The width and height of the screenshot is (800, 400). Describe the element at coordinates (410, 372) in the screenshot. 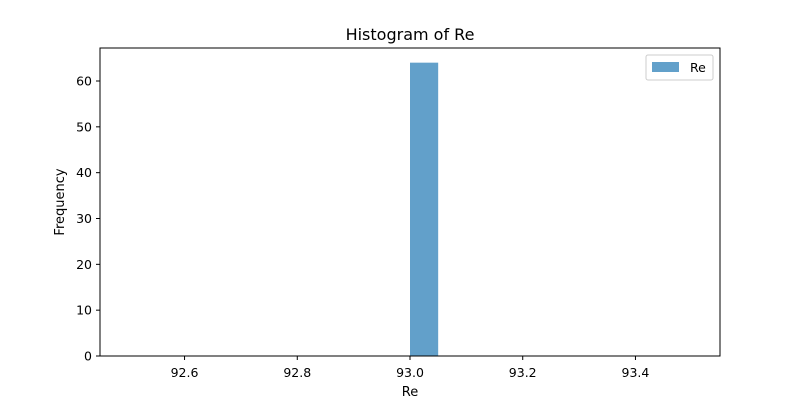

I see `x-tick-label: 93.0` at that location.